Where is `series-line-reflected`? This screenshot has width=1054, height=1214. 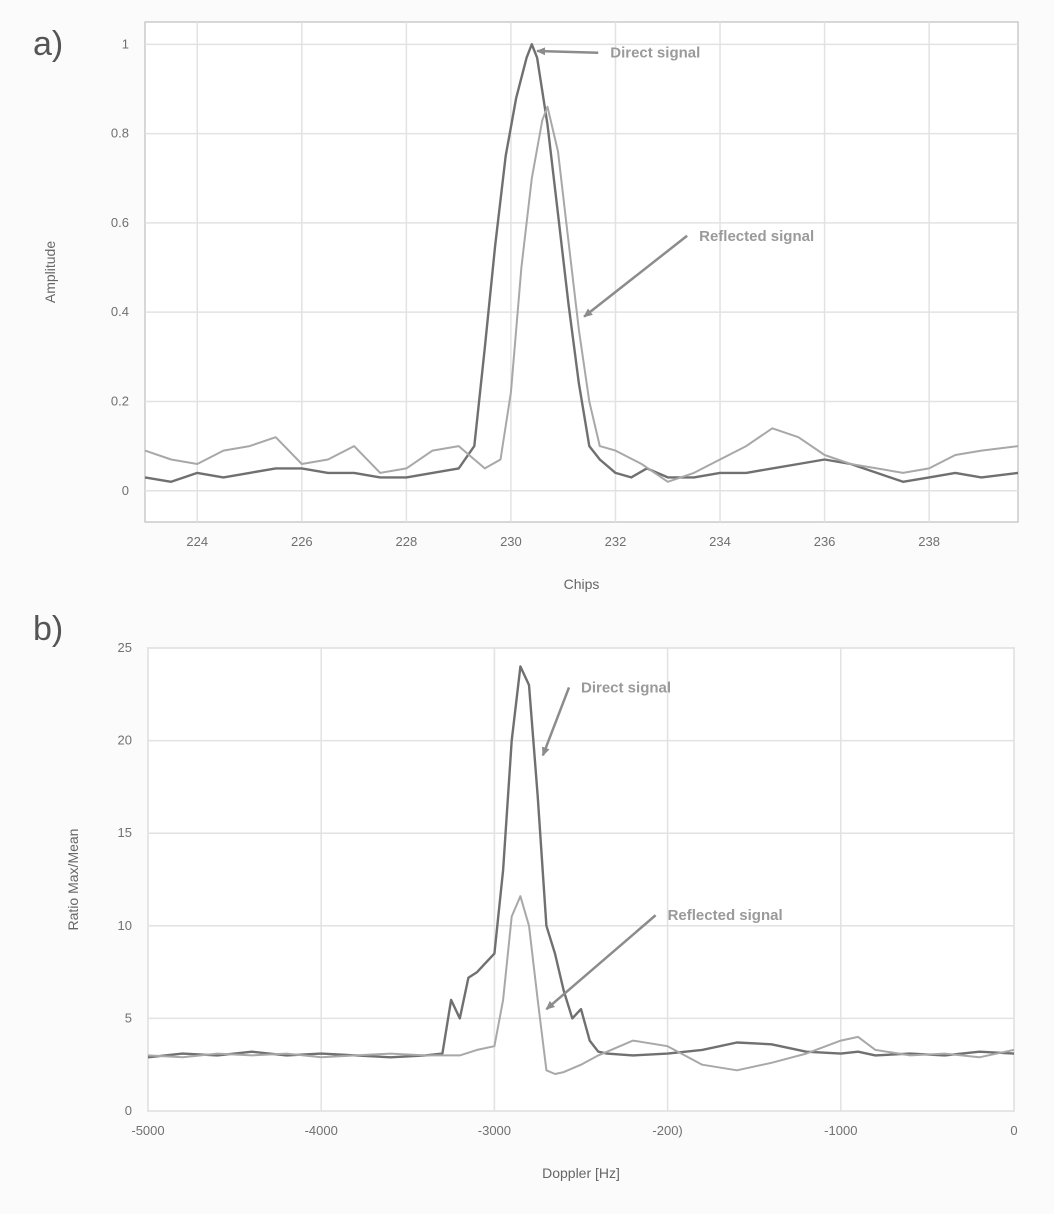
series-line-reflected is located at coordinates (581, 985).